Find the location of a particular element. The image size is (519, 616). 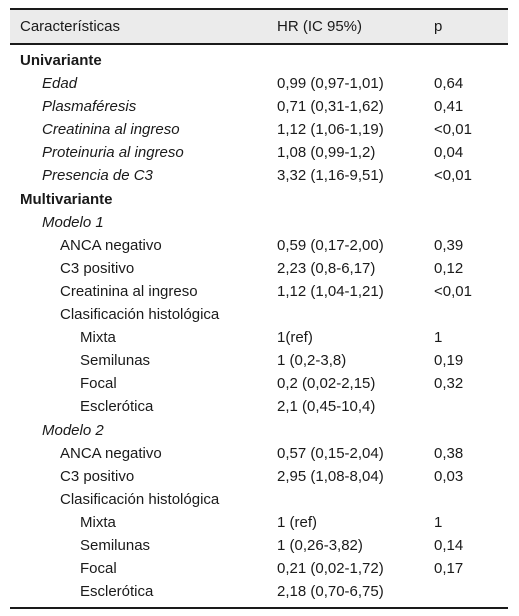

row-hr: 1,12 (1,04-1,21) is located at coordinates (330, 291).